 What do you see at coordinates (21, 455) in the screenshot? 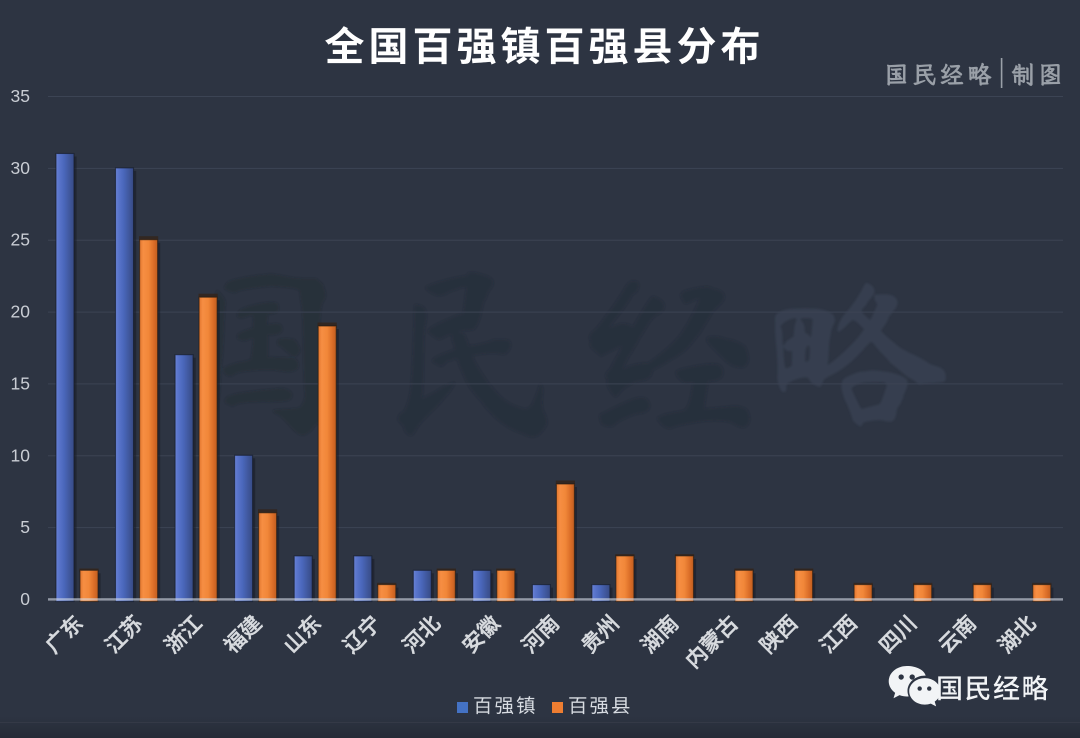
I see `svg-text: 10` at bounding box center [21, 455].